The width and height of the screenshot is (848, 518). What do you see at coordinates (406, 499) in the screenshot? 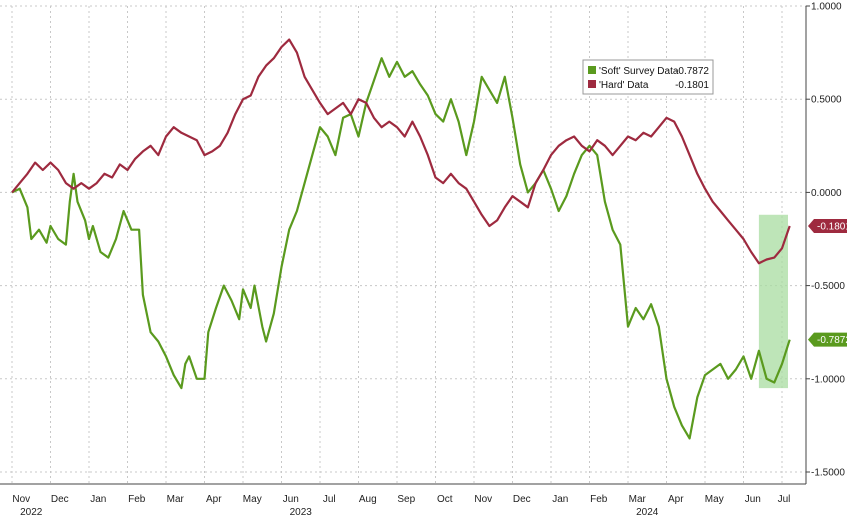
I see `x-tick-label: Sep` at bounding box center [406, 499].